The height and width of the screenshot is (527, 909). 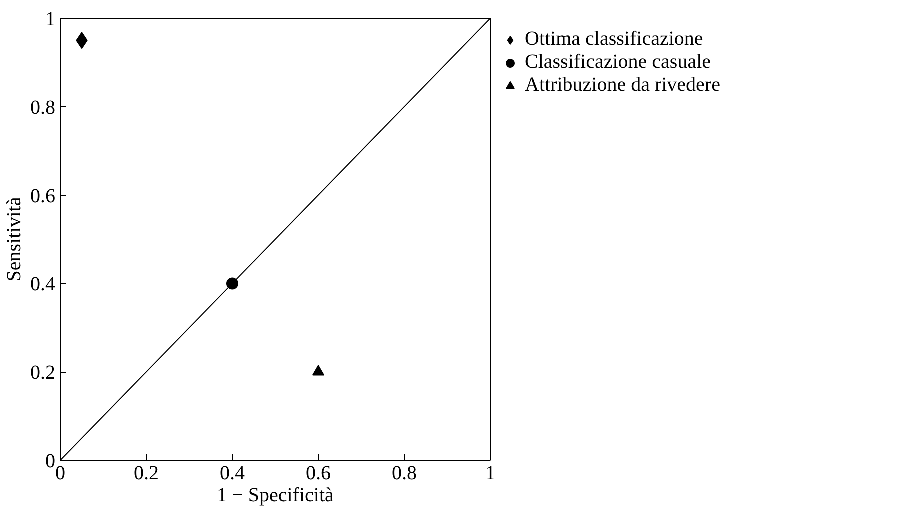 What do you see at coordinates (275, 495) in the screenshot?
I see `x-axis-title: 1 − Specificità` at bounding box center [275, 495].